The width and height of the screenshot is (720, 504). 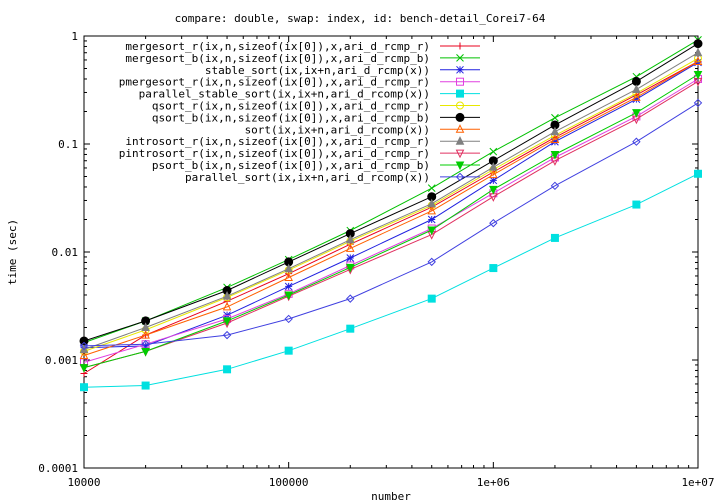 What do you see at coordinates (391, 496) in the screenshot?
I see `x-axis-label: number` at bounding box center [391, 496].